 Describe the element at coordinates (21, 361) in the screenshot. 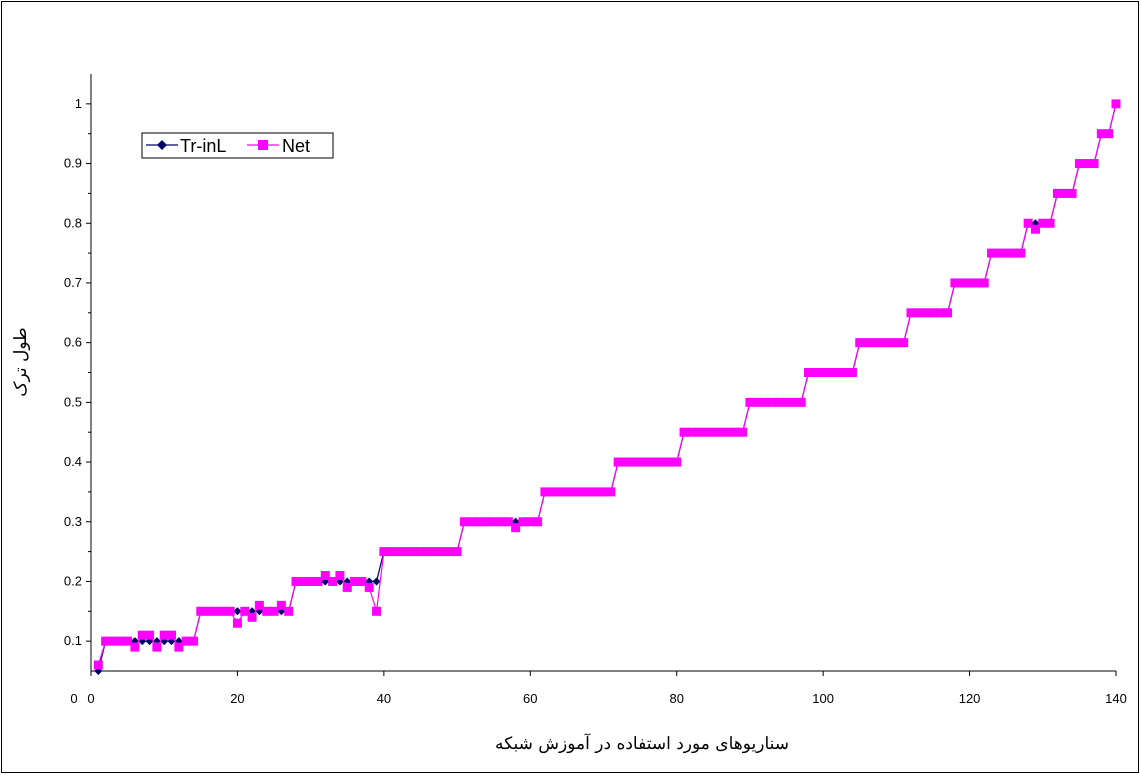

I see `y-axis-title: طول ترک` at that location.